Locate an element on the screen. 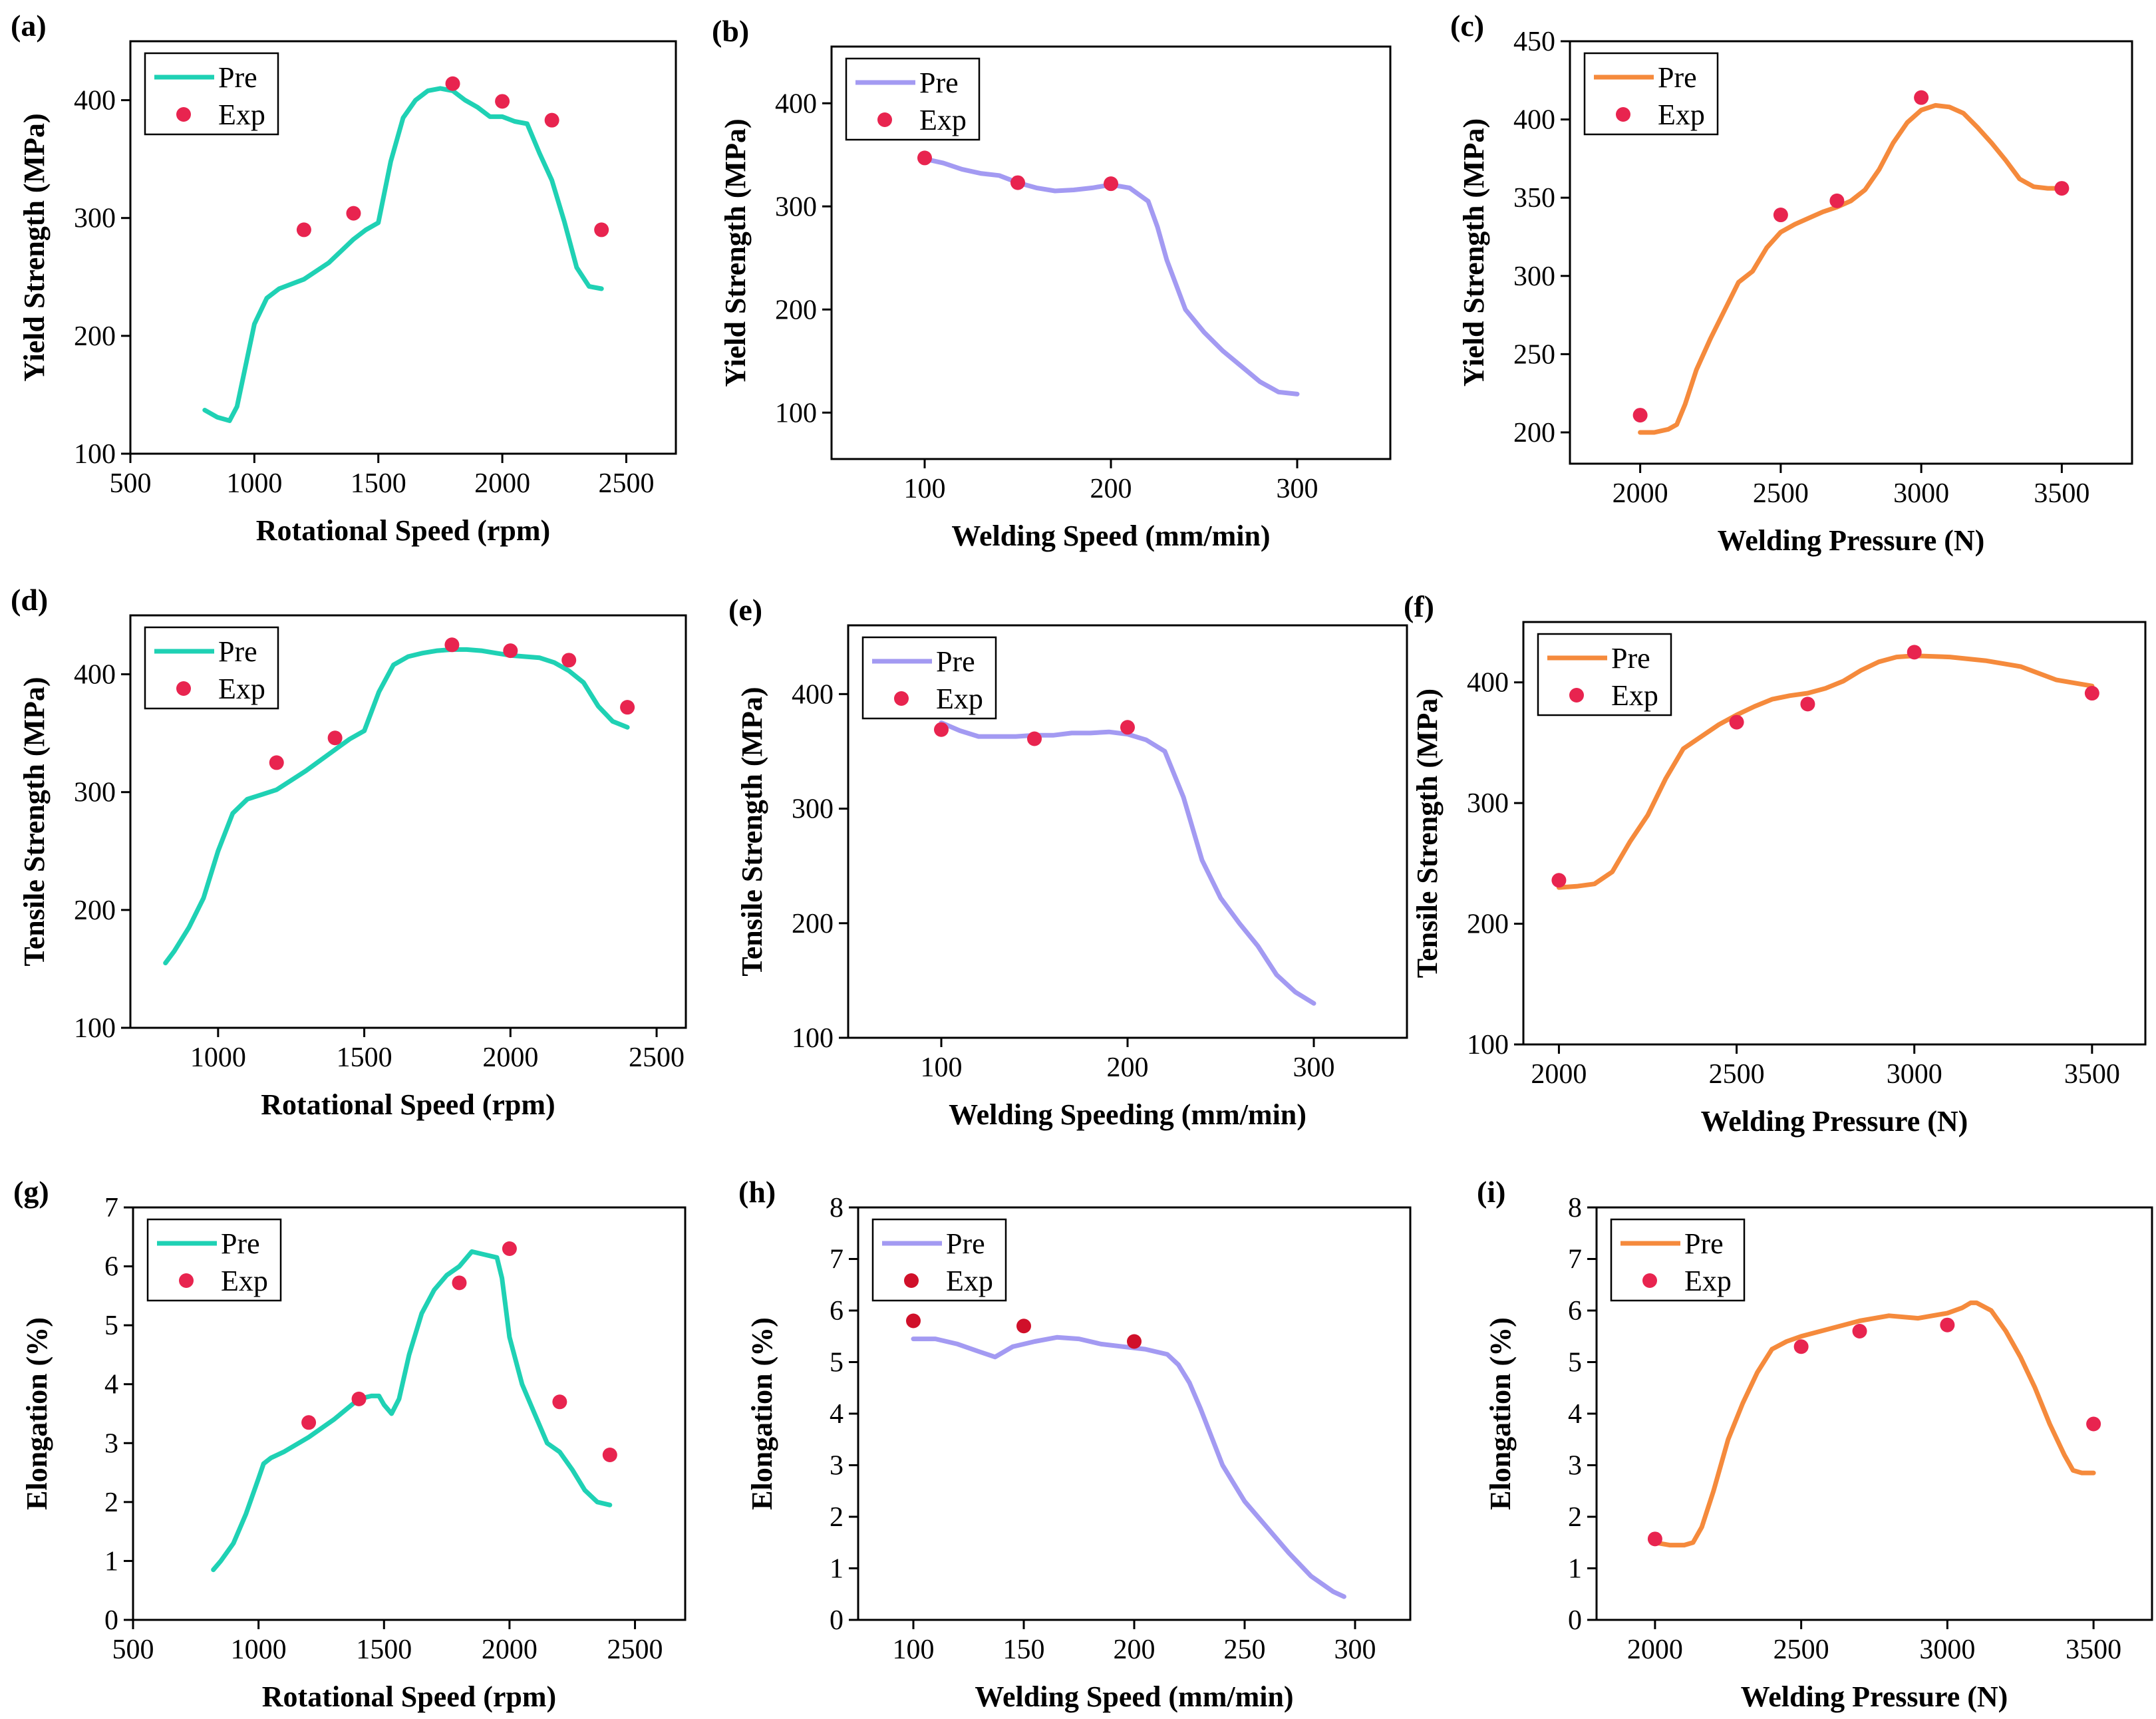  x-tick-label: 3000 is located at coordinates (1947, 1650).